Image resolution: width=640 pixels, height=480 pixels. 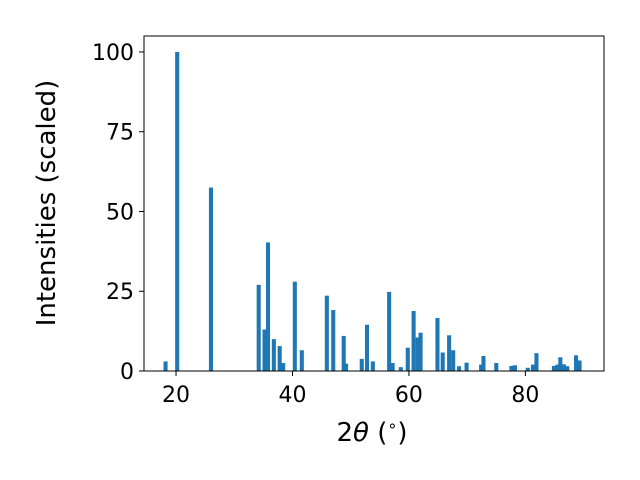 What do you see at coordinates (392, 425) in the screenshot?
I see `x-axis-label-degree: ∘` at bounding box center [392, 425].